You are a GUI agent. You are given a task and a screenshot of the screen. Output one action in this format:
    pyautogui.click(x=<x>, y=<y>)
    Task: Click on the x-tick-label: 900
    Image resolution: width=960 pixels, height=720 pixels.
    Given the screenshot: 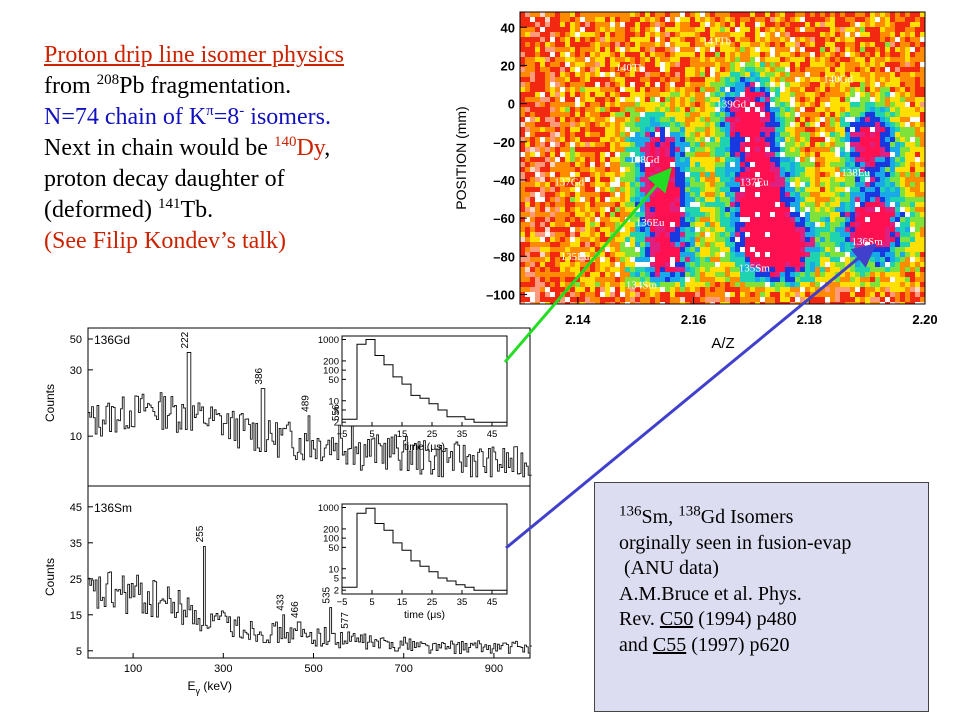 What is the action you would take?
    pyautogui.click(x=494, y=669)
    